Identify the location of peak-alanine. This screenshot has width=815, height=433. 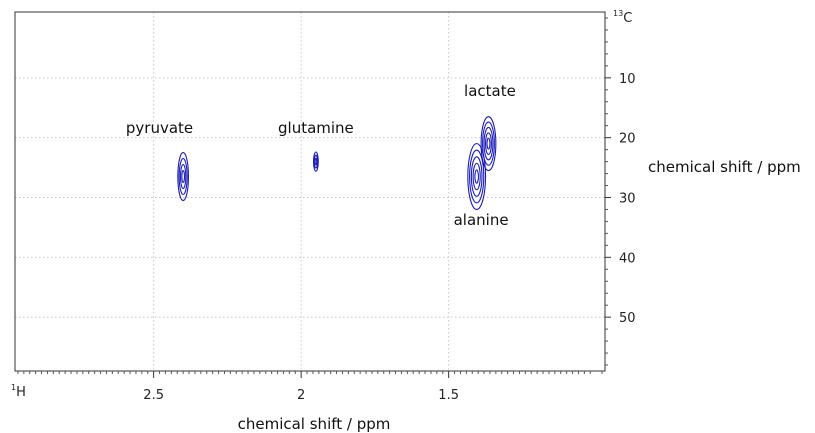
(477, 176).